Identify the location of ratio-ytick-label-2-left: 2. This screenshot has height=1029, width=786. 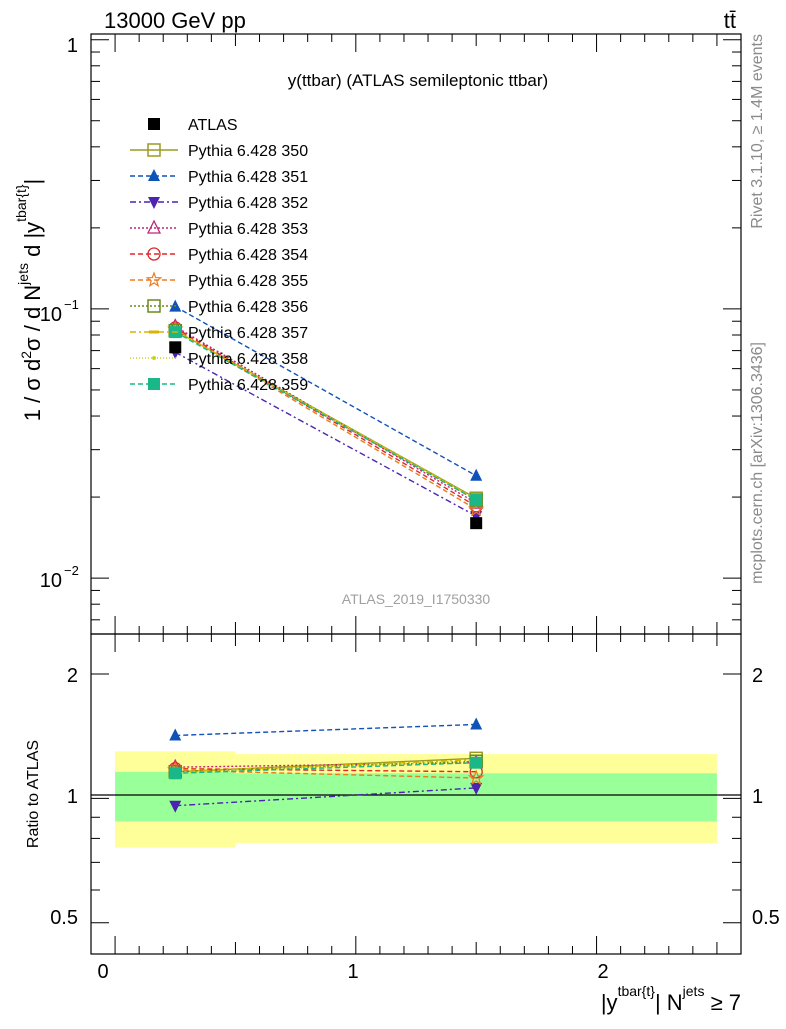
(72, 676).